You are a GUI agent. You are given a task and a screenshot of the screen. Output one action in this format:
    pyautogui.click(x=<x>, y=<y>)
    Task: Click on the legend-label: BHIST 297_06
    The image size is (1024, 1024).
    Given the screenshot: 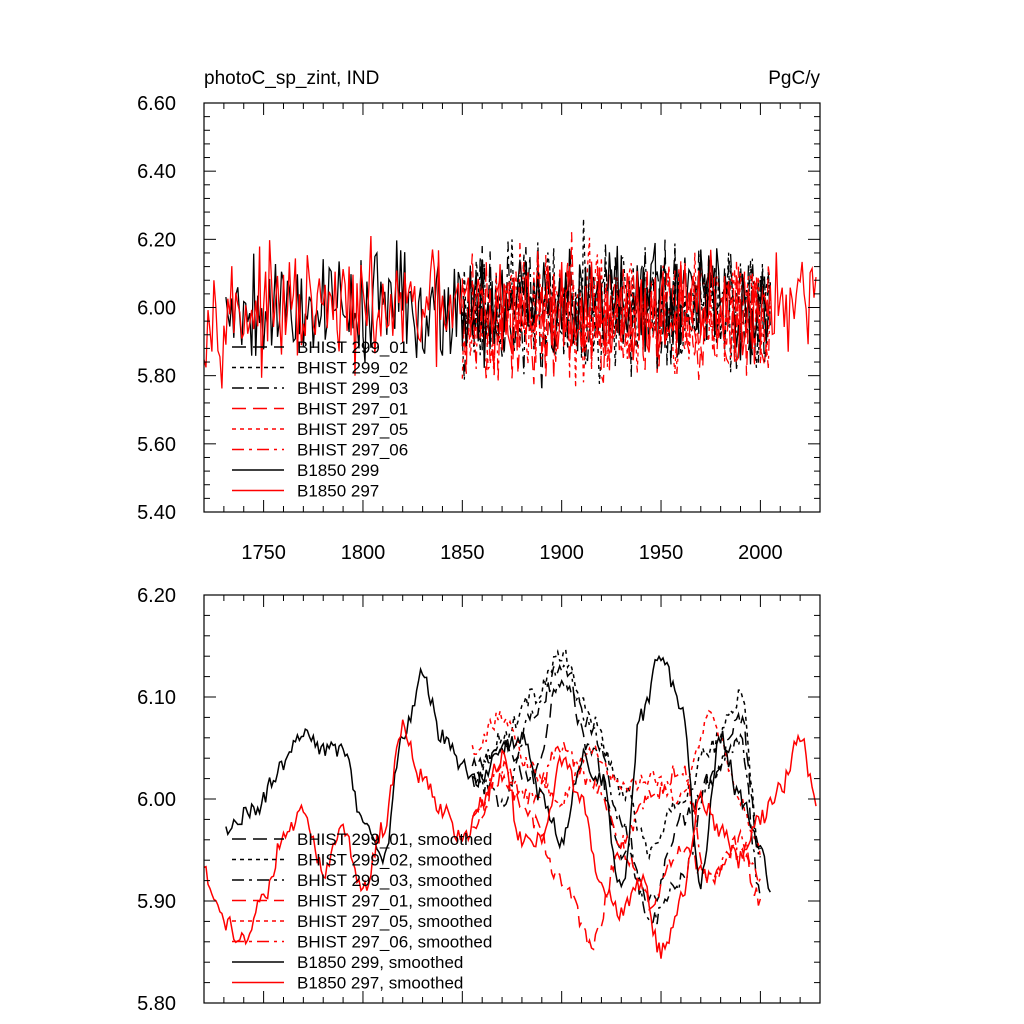 What is the action you would take?
    pyautogui.click(x=352, y=450)
    